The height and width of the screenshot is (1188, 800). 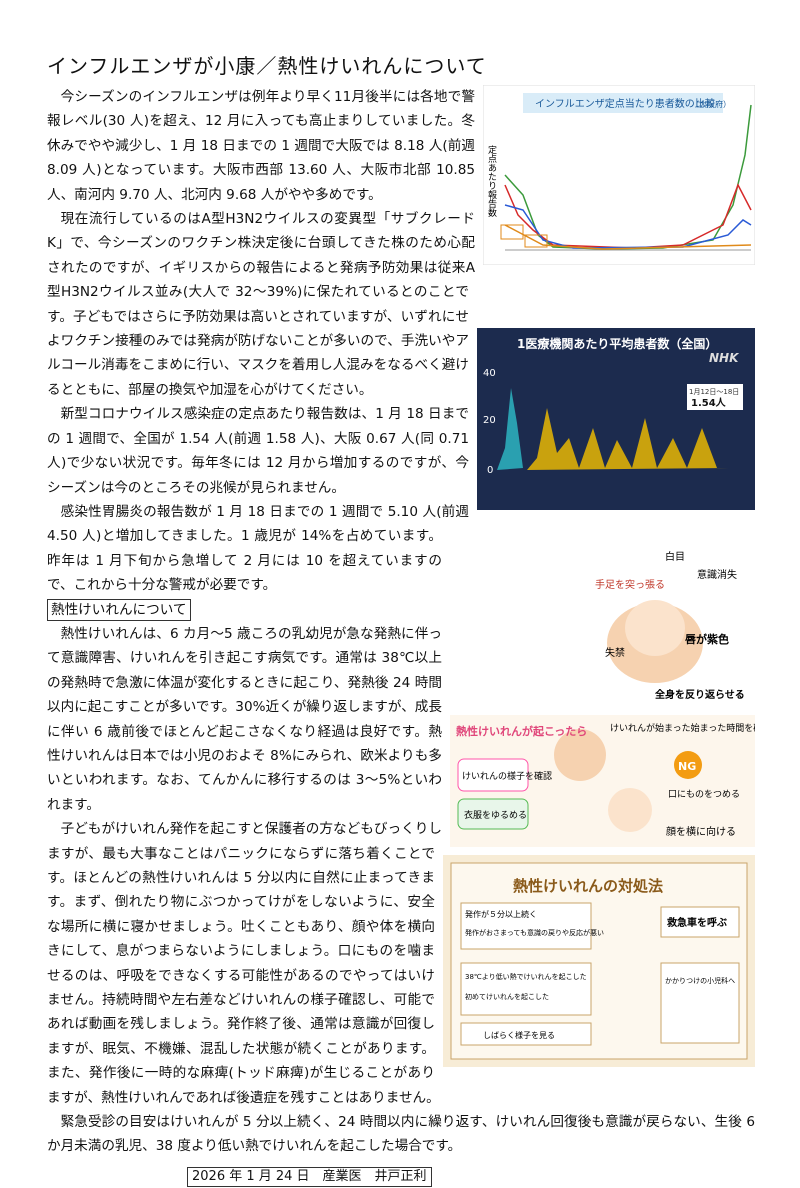 I want to click on response-item: 発作が５分以上続く, so click(x=501, y=914).